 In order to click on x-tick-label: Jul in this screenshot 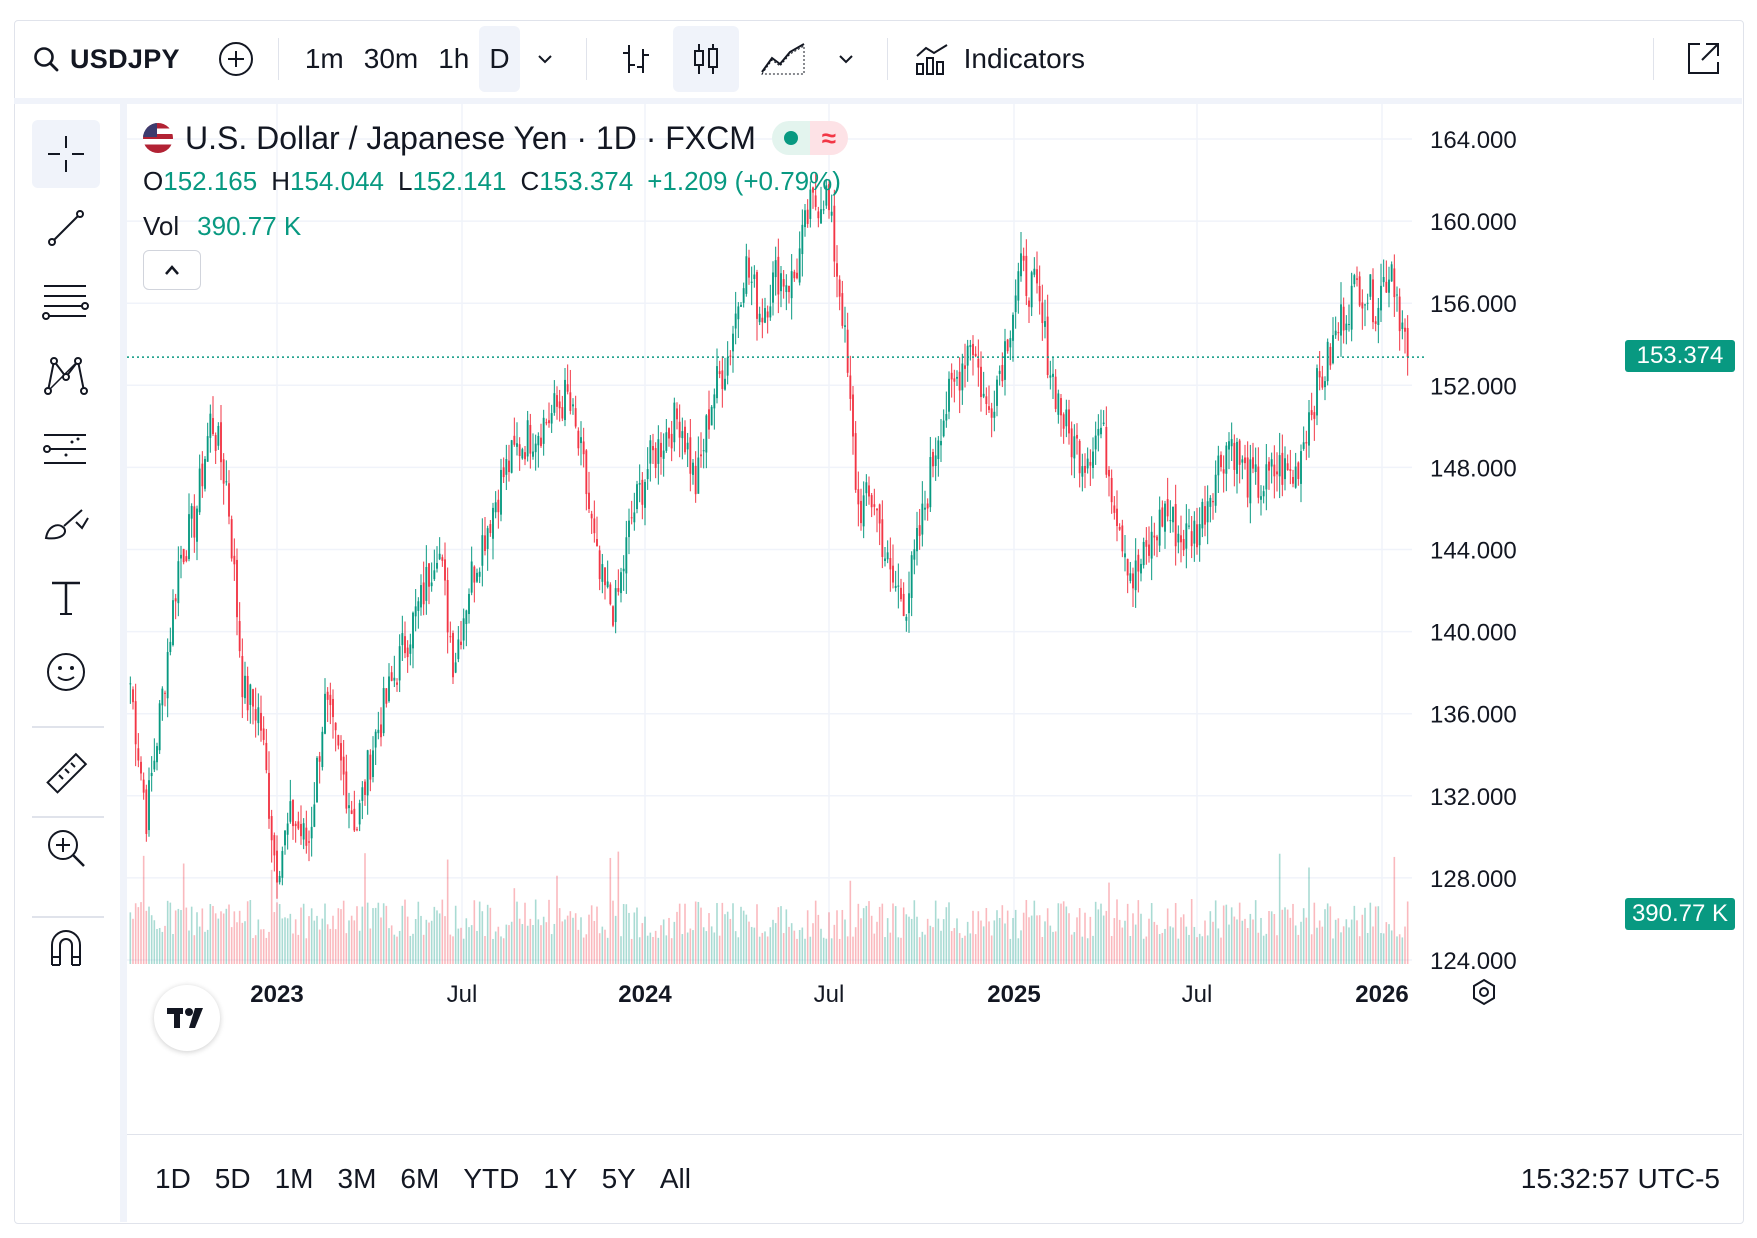, I will do `click(1197, 994)`.